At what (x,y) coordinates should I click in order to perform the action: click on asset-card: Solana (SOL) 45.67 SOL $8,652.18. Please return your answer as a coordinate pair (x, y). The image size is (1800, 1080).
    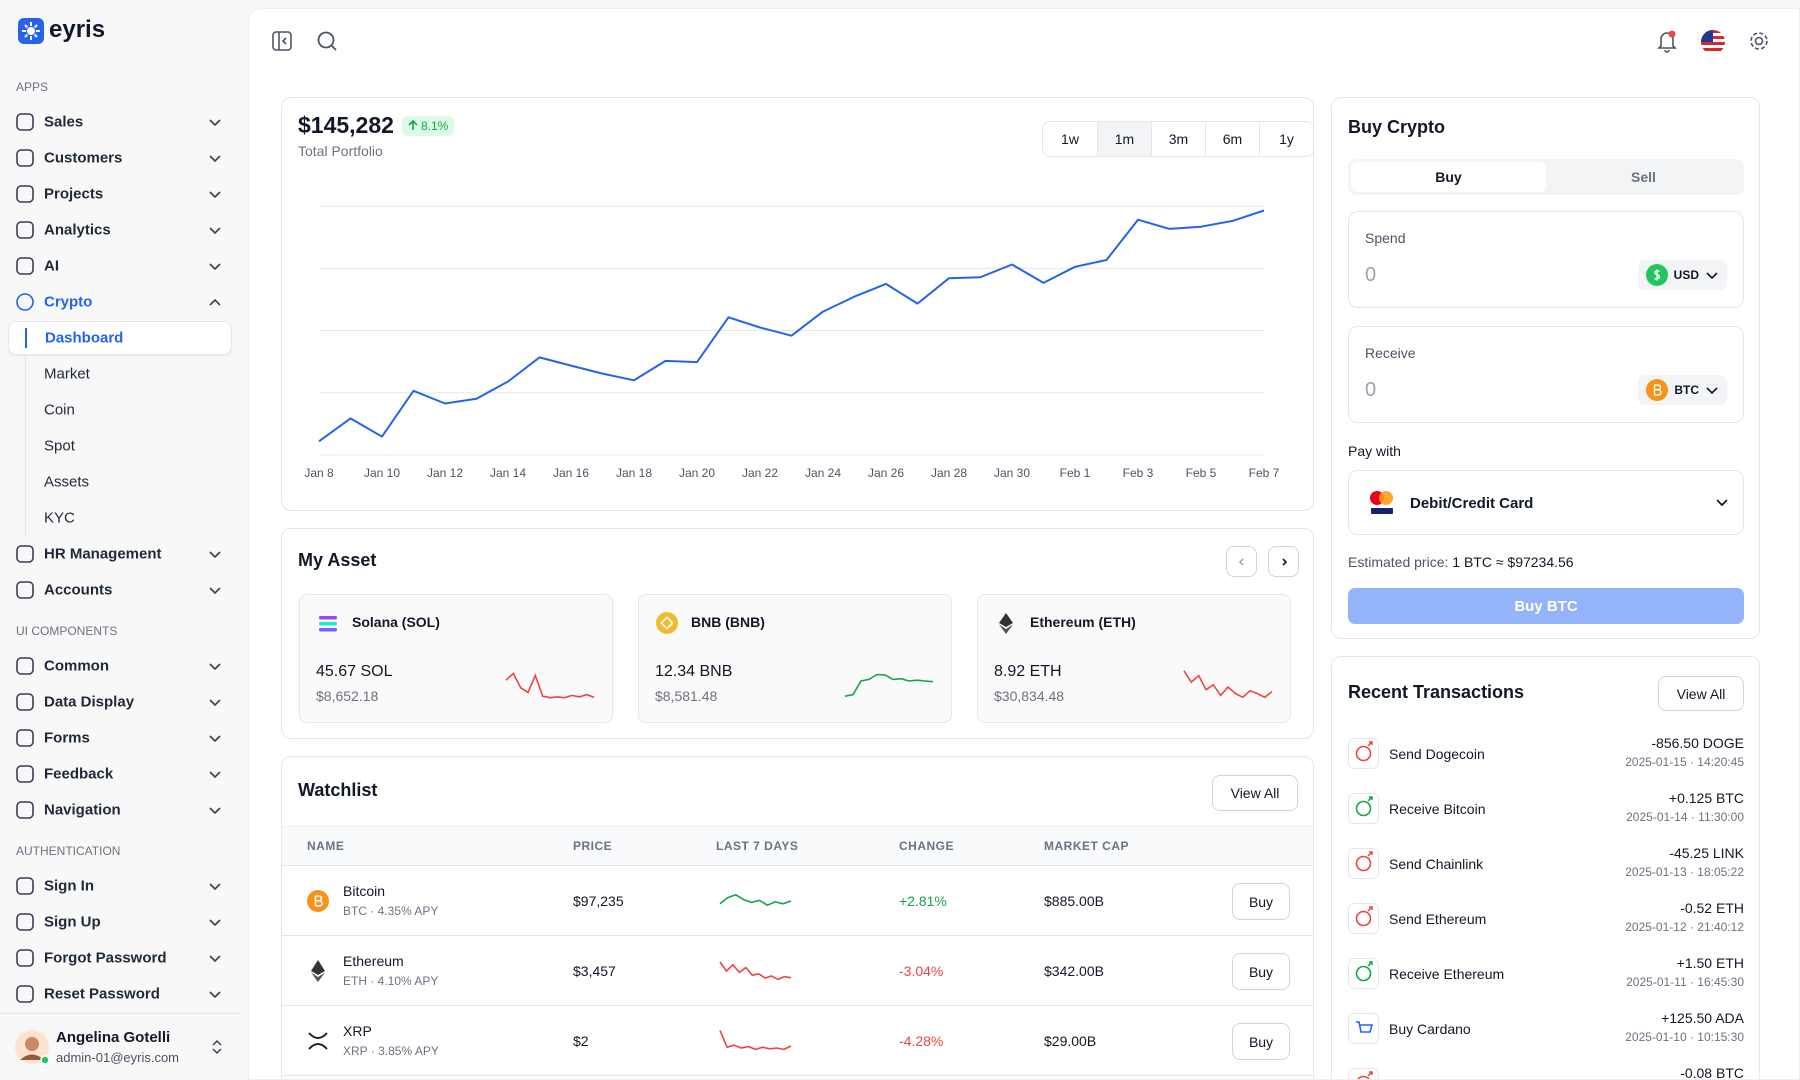
    Looking at the image, I should click on (456, 658).